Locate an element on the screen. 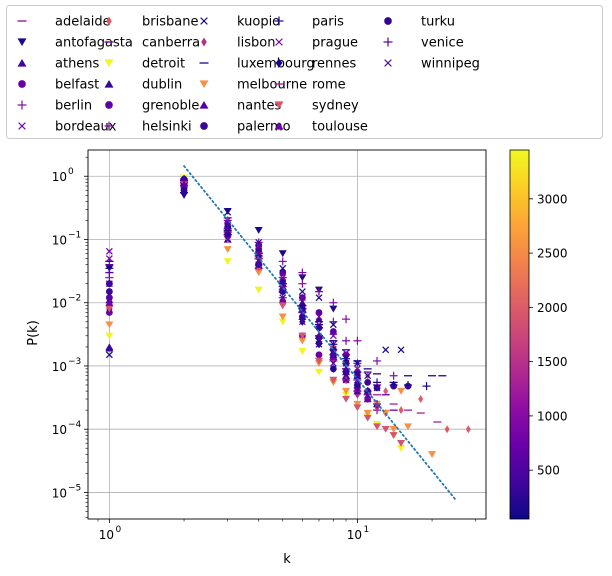 This screenshot has height=576, width=612. legend-item: detroit is located at coordinates (144, 64).